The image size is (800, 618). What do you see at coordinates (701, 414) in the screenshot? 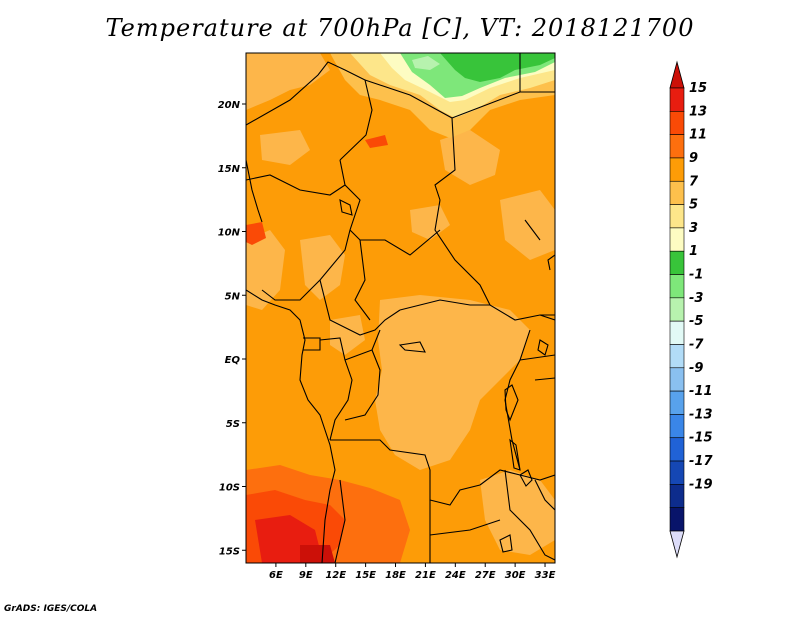
I see `colorbar-label: -13` at bounding box center [701, 414].